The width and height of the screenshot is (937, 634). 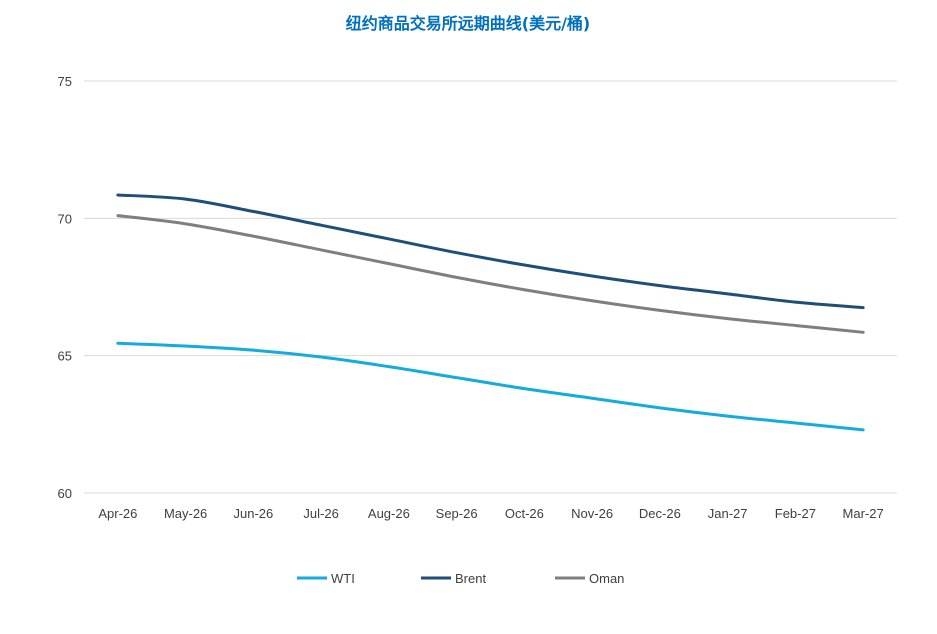 I want to click on legend-label-wti: WTI, so click(x=343, y=578).